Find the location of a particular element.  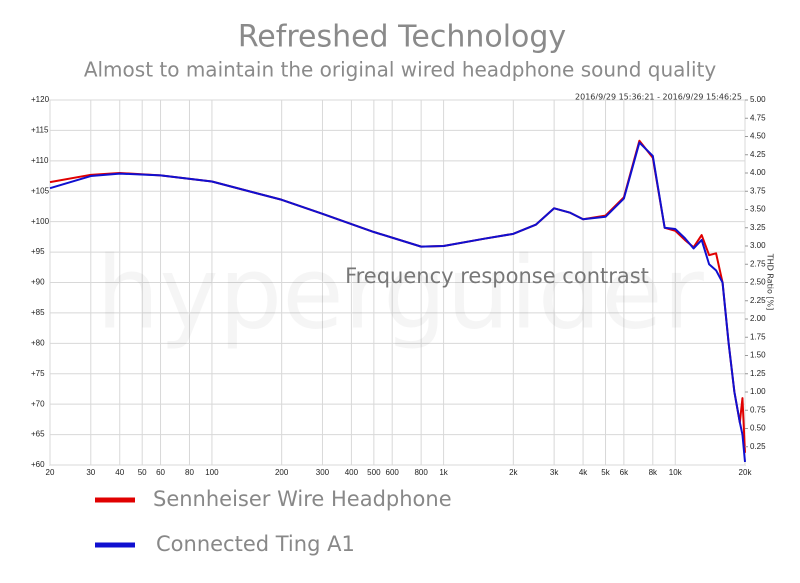

y-tick-label: +90 is located at coordinates (38, 282).